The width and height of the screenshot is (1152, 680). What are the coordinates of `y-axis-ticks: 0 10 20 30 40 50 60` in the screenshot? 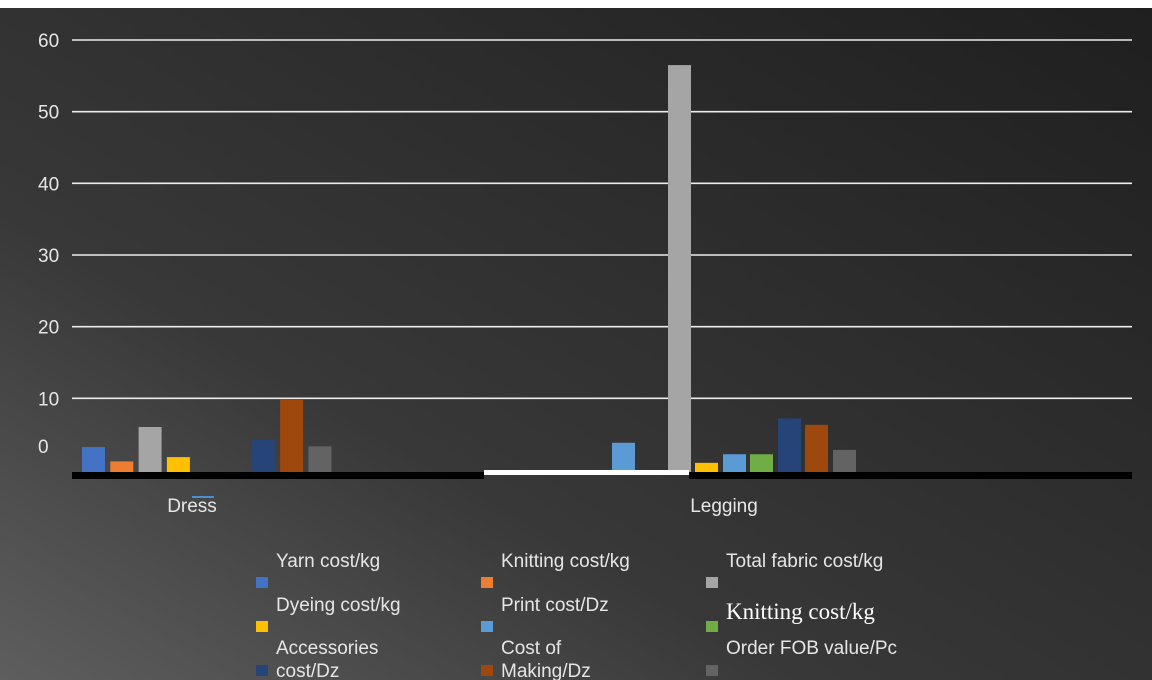 It's located at (48, 244).